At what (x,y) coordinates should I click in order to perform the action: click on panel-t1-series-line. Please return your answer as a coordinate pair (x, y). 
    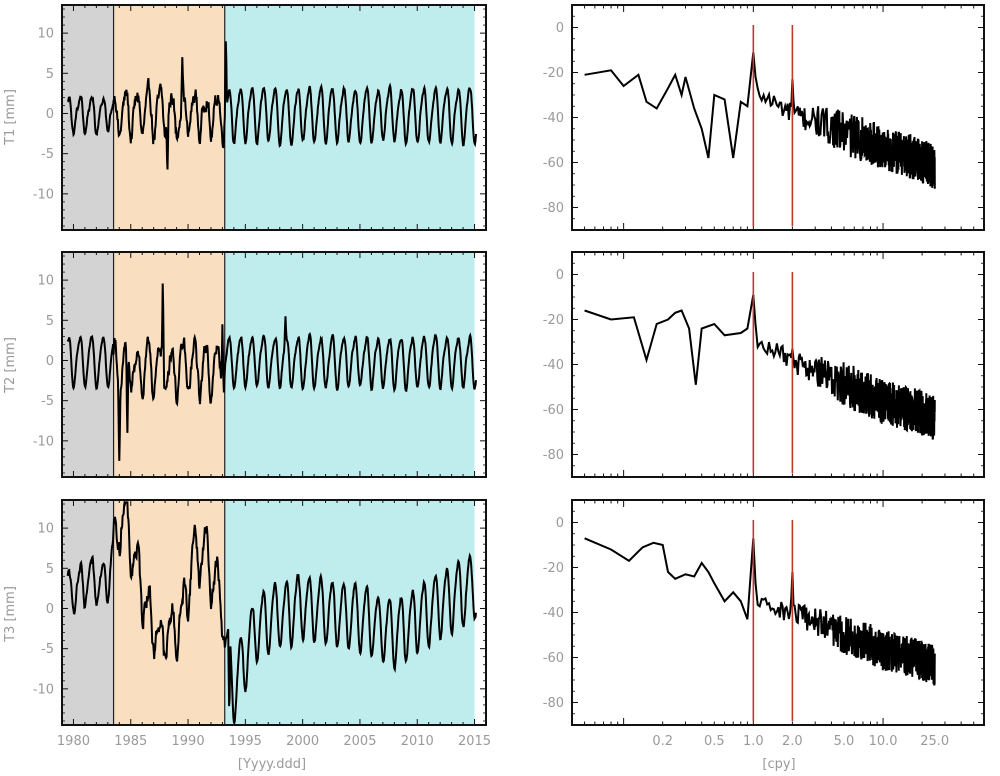
    Looking at the image, I should click on (271, 105).